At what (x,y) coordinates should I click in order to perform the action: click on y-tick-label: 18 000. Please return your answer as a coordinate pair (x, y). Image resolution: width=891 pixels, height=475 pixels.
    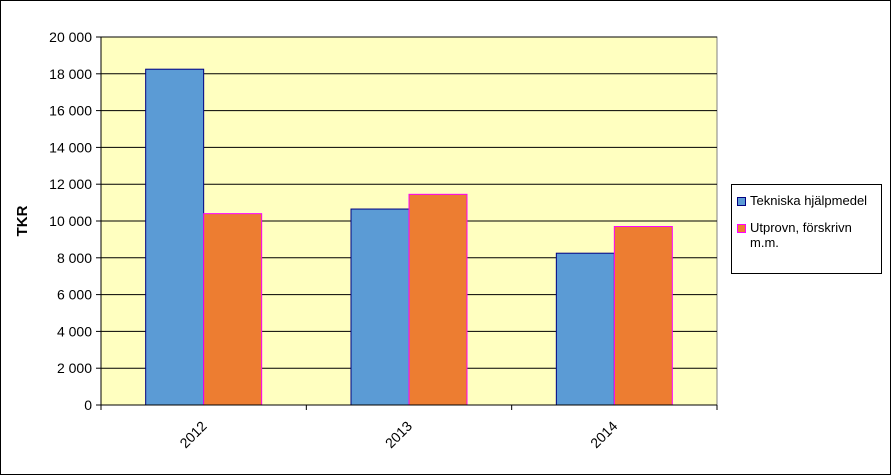
    Looking at the image, I should click on (70, 74).